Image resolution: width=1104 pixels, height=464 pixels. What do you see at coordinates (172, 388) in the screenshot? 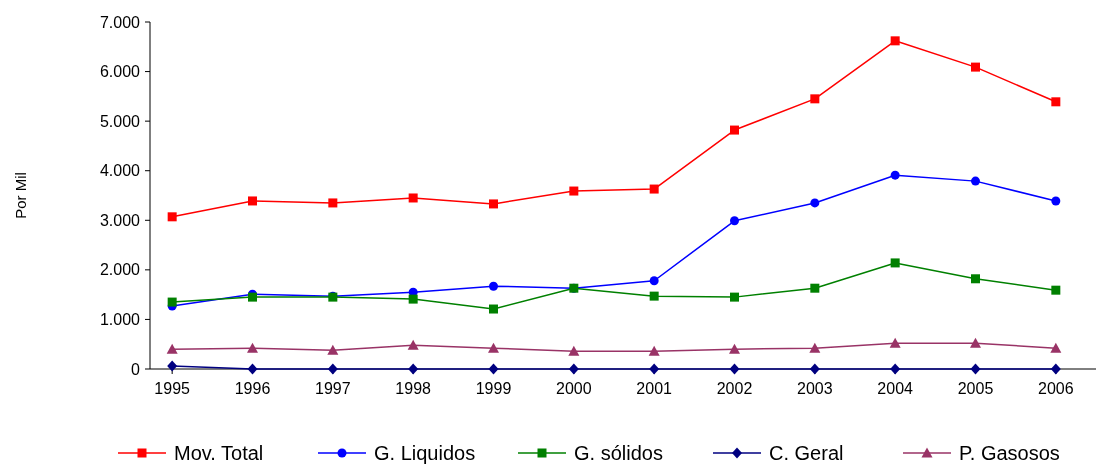
I see `x-tick-label: 1995` at bounding box center [172, 388].